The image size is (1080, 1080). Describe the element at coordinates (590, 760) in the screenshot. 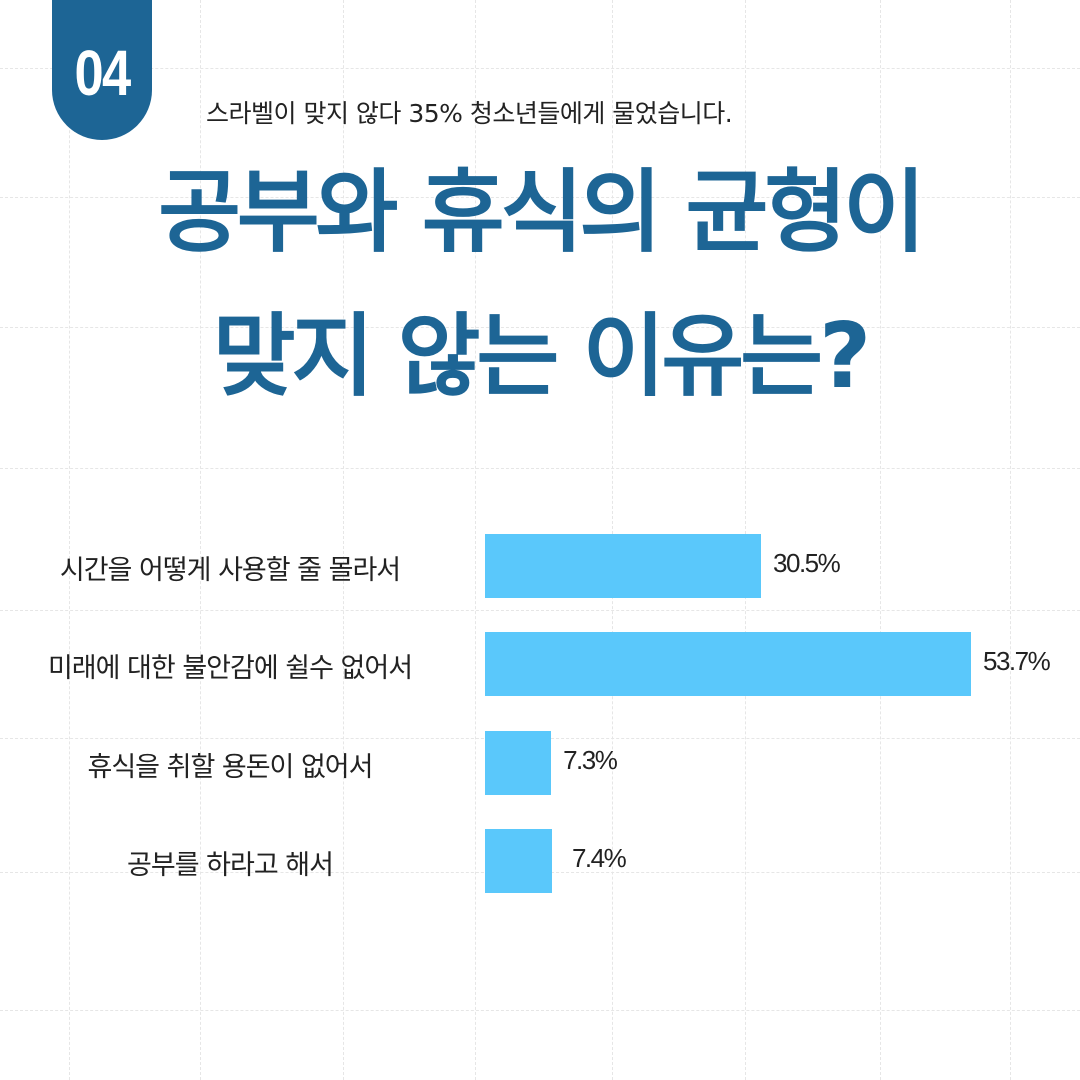

I see `bar-value-label: 7.3%` at that location.